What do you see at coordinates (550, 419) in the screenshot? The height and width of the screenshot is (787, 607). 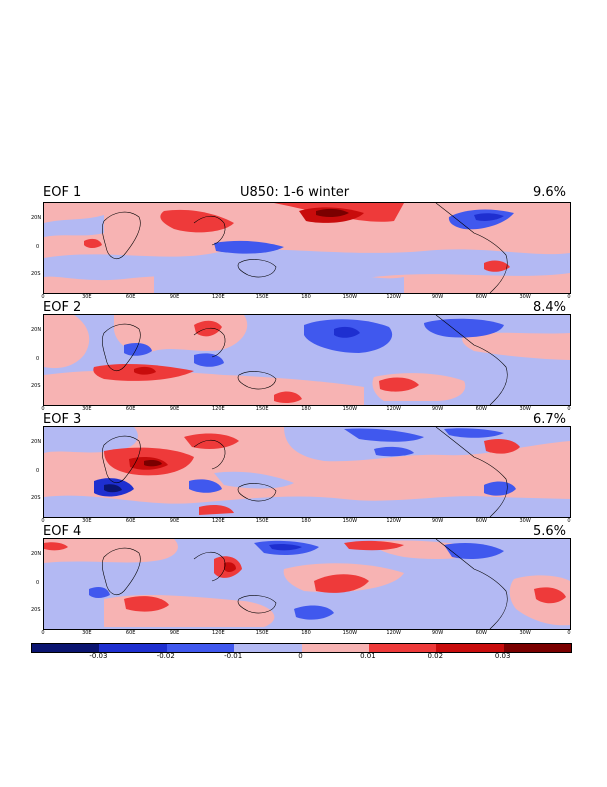 I see `panel3-variance: 6.7%` at bounding box center [550, 419].